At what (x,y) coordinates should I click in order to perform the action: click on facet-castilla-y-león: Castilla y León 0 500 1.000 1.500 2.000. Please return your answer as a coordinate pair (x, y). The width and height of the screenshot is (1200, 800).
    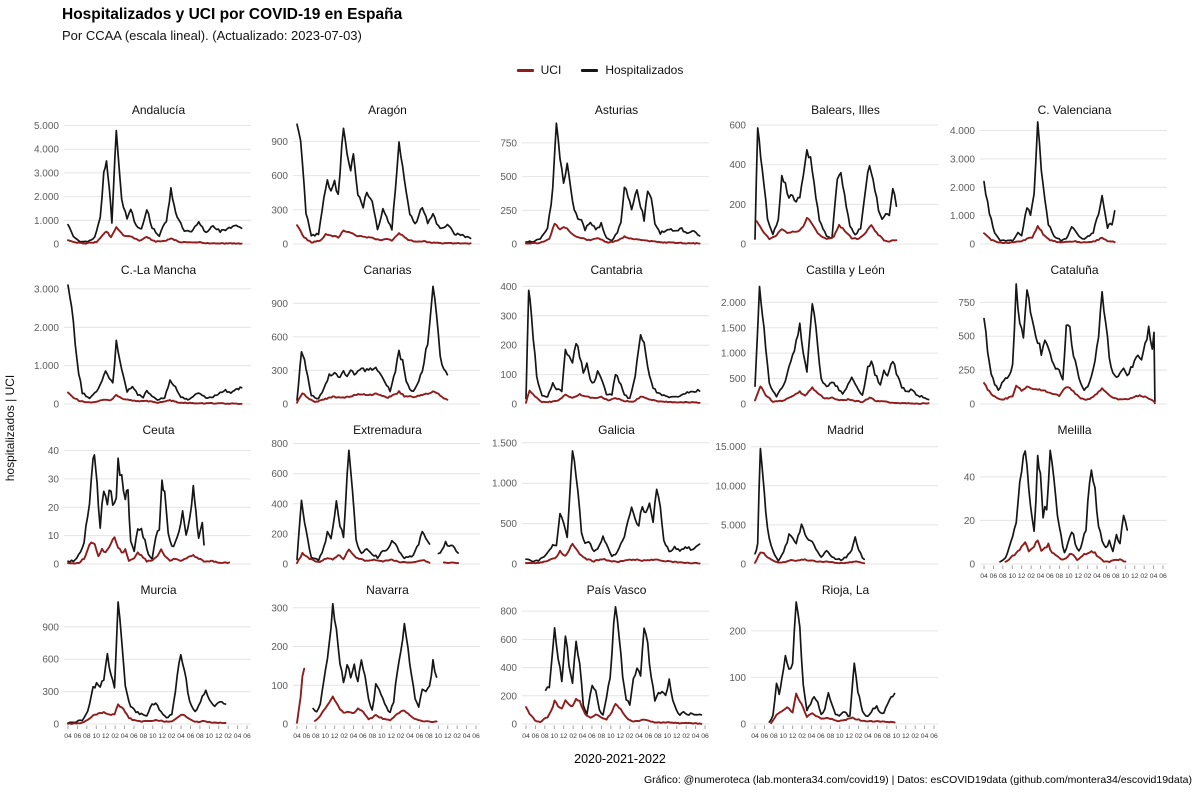
    Looking at the image, I should click on (825, 343).